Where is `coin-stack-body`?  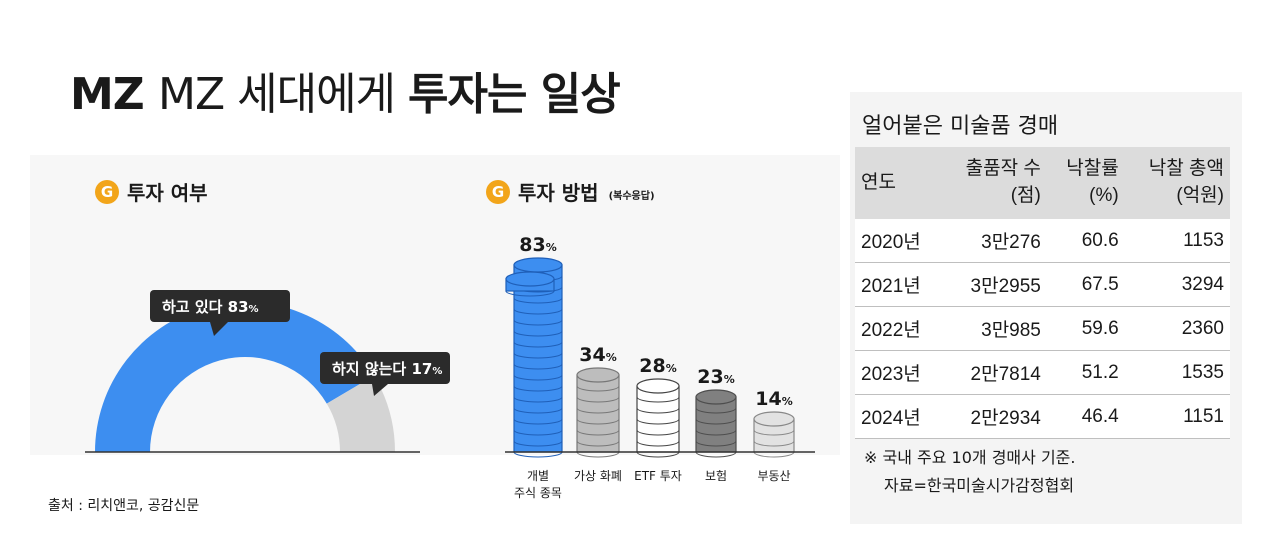
coin-stack-body is located at coordinates (658, 419).